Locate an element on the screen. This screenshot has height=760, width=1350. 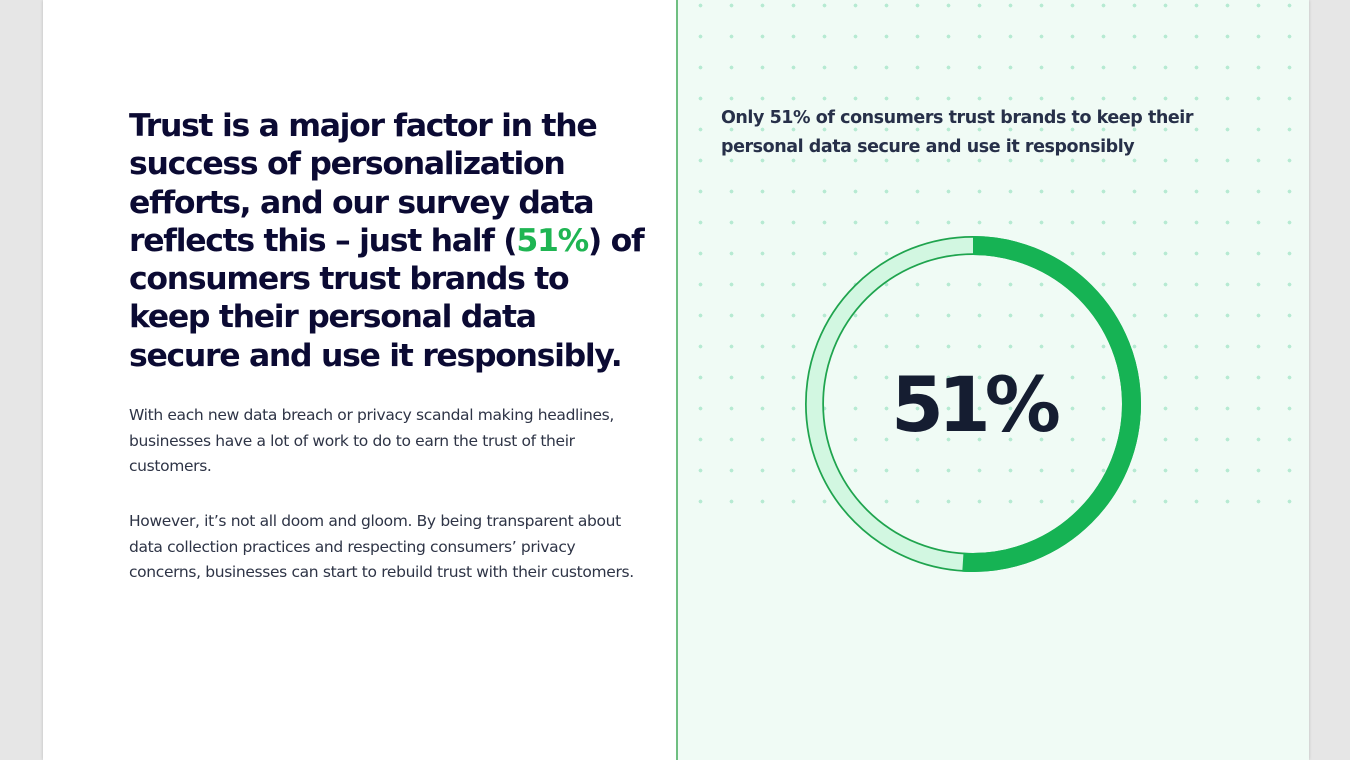
headline-highlight-percent: 51% is located at coordinates (552, 240).